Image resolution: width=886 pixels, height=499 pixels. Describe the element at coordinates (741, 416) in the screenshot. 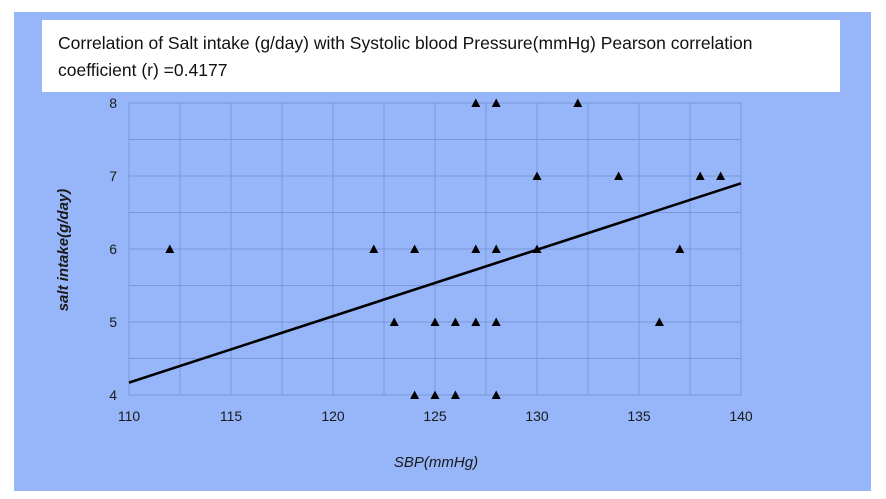

I see `x-tick-label: 140` at that location.